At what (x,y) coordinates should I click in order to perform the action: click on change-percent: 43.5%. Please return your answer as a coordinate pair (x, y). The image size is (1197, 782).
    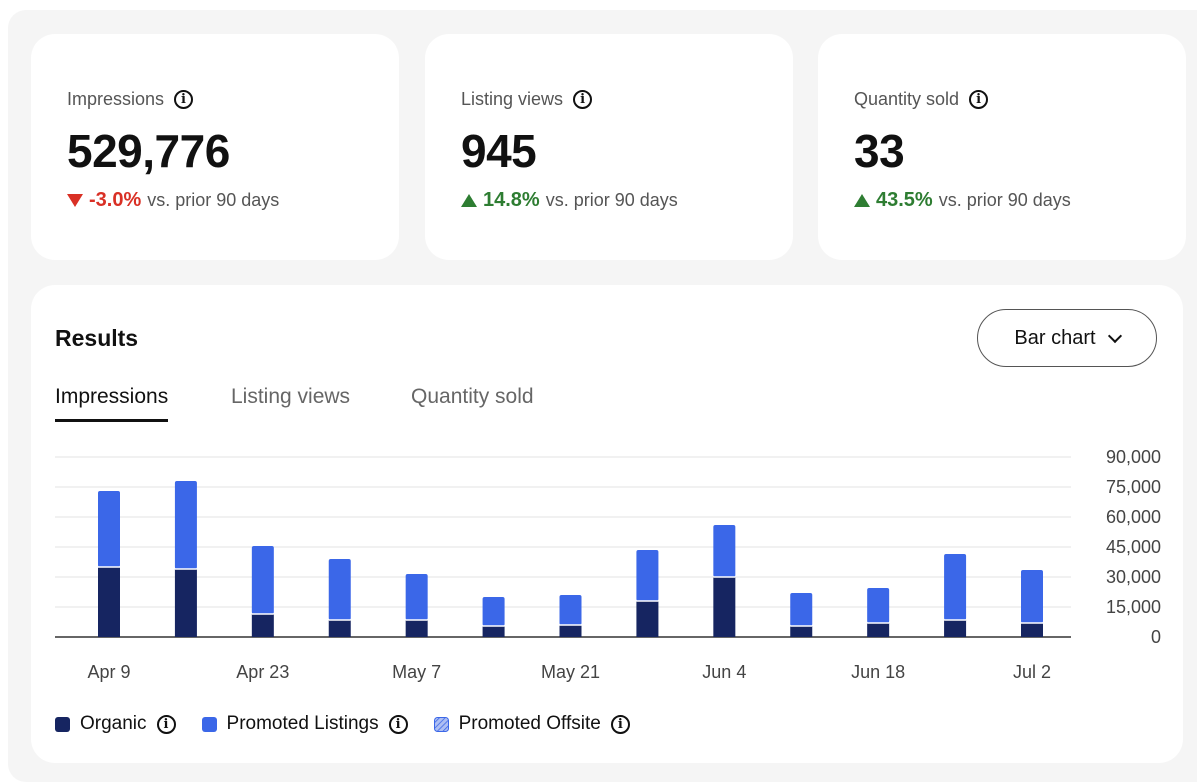
    Looking at the image, I should click on (904, 200).